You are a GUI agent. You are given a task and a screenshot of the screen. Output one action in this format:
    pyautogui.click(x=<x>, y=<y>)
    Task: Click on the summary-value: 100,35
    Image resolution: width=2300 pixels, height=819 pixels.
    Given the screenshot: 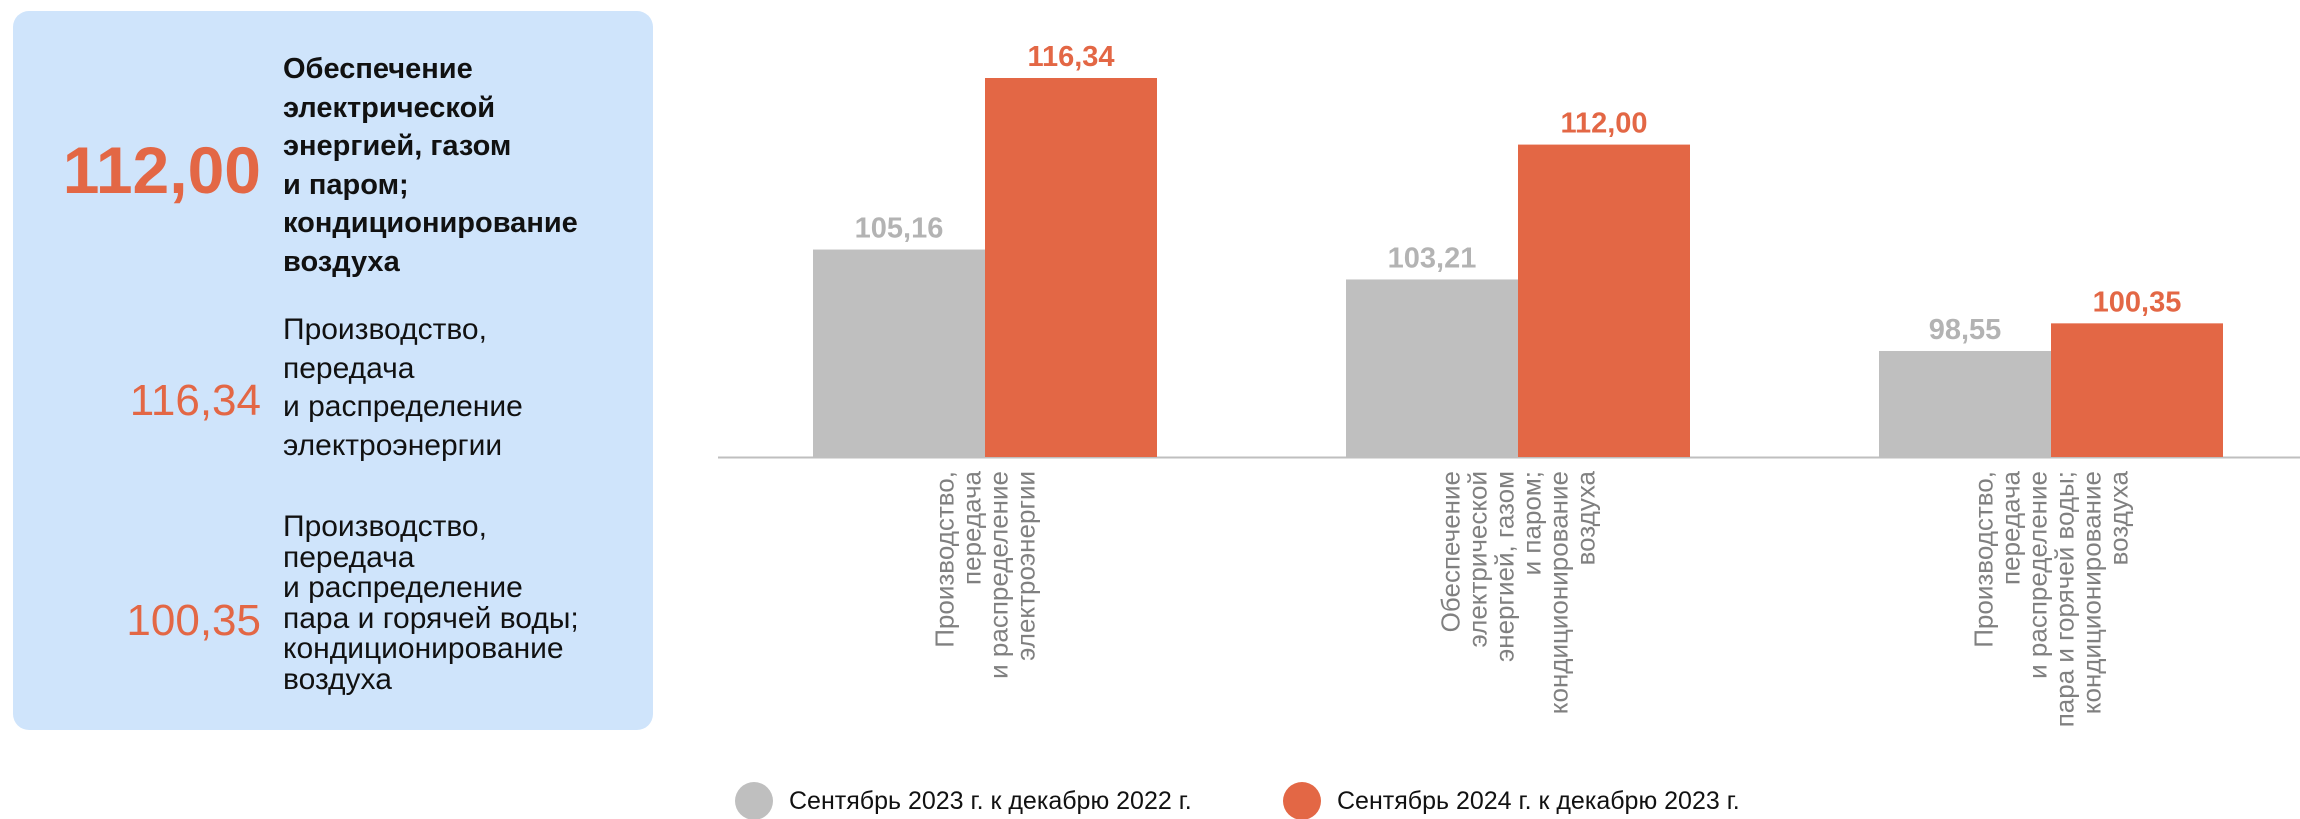 What is the action you would take?
    pyautogui.click(x=193, y=620)
    